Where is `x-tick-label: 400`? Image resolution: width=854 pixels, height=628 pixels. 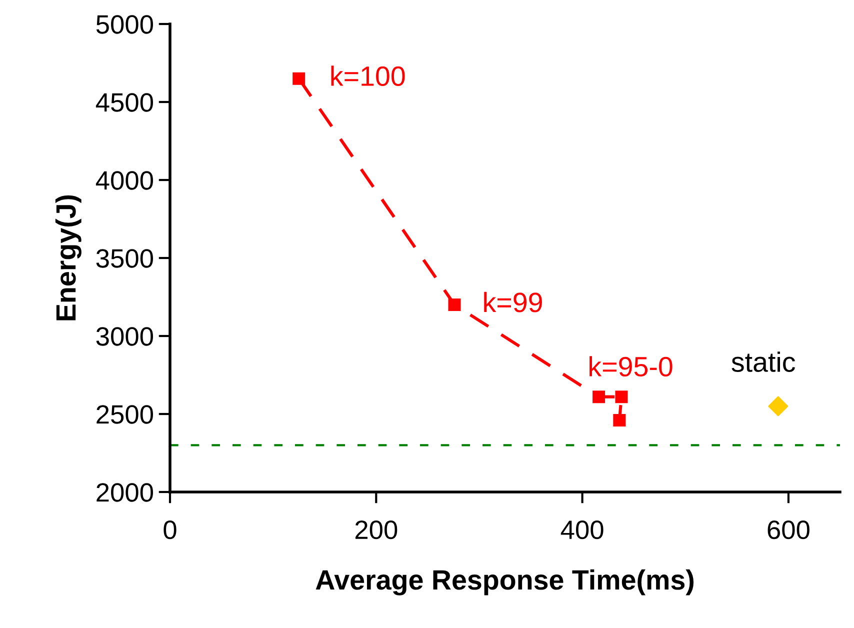 x-tick-label: 400 is located at coordinates (582, 530).